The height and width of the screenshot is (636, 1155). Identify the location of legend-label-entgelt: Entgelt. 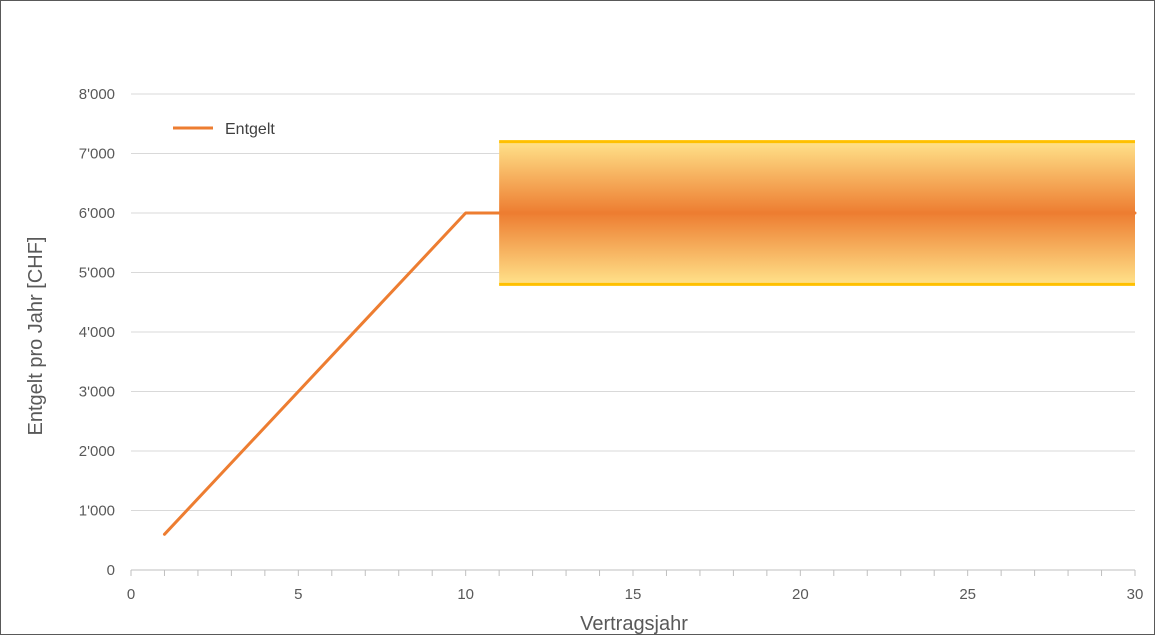
(250, 129).